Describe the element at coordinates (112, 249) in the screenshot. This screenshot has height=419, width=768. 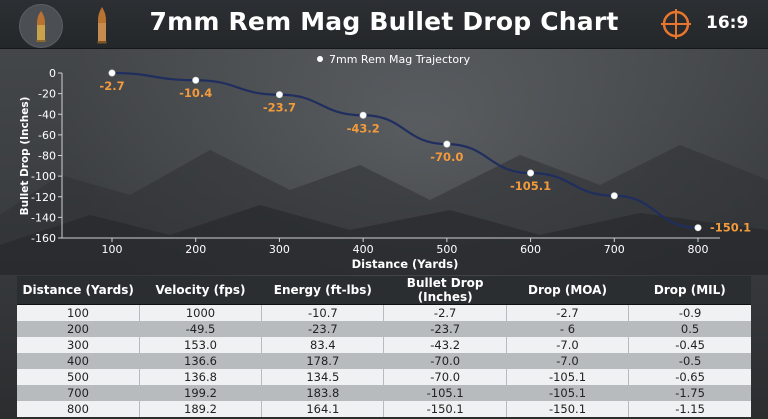
I see `x-tick-label: 100` at that location.